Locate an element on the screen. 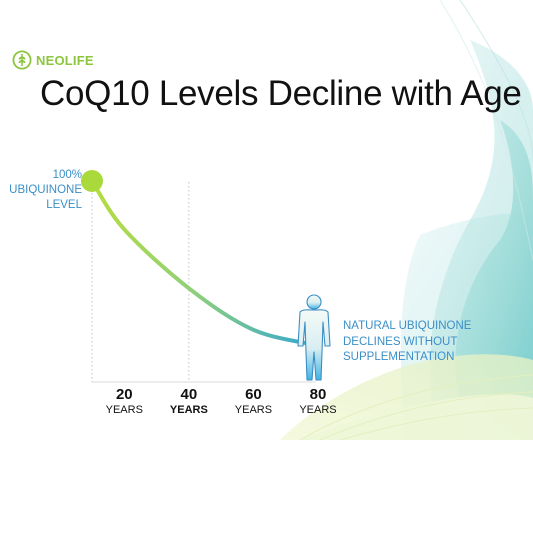 The image size is (533, 533). tick-label-40: 40 YEARS is located at coordinates (189, 401).